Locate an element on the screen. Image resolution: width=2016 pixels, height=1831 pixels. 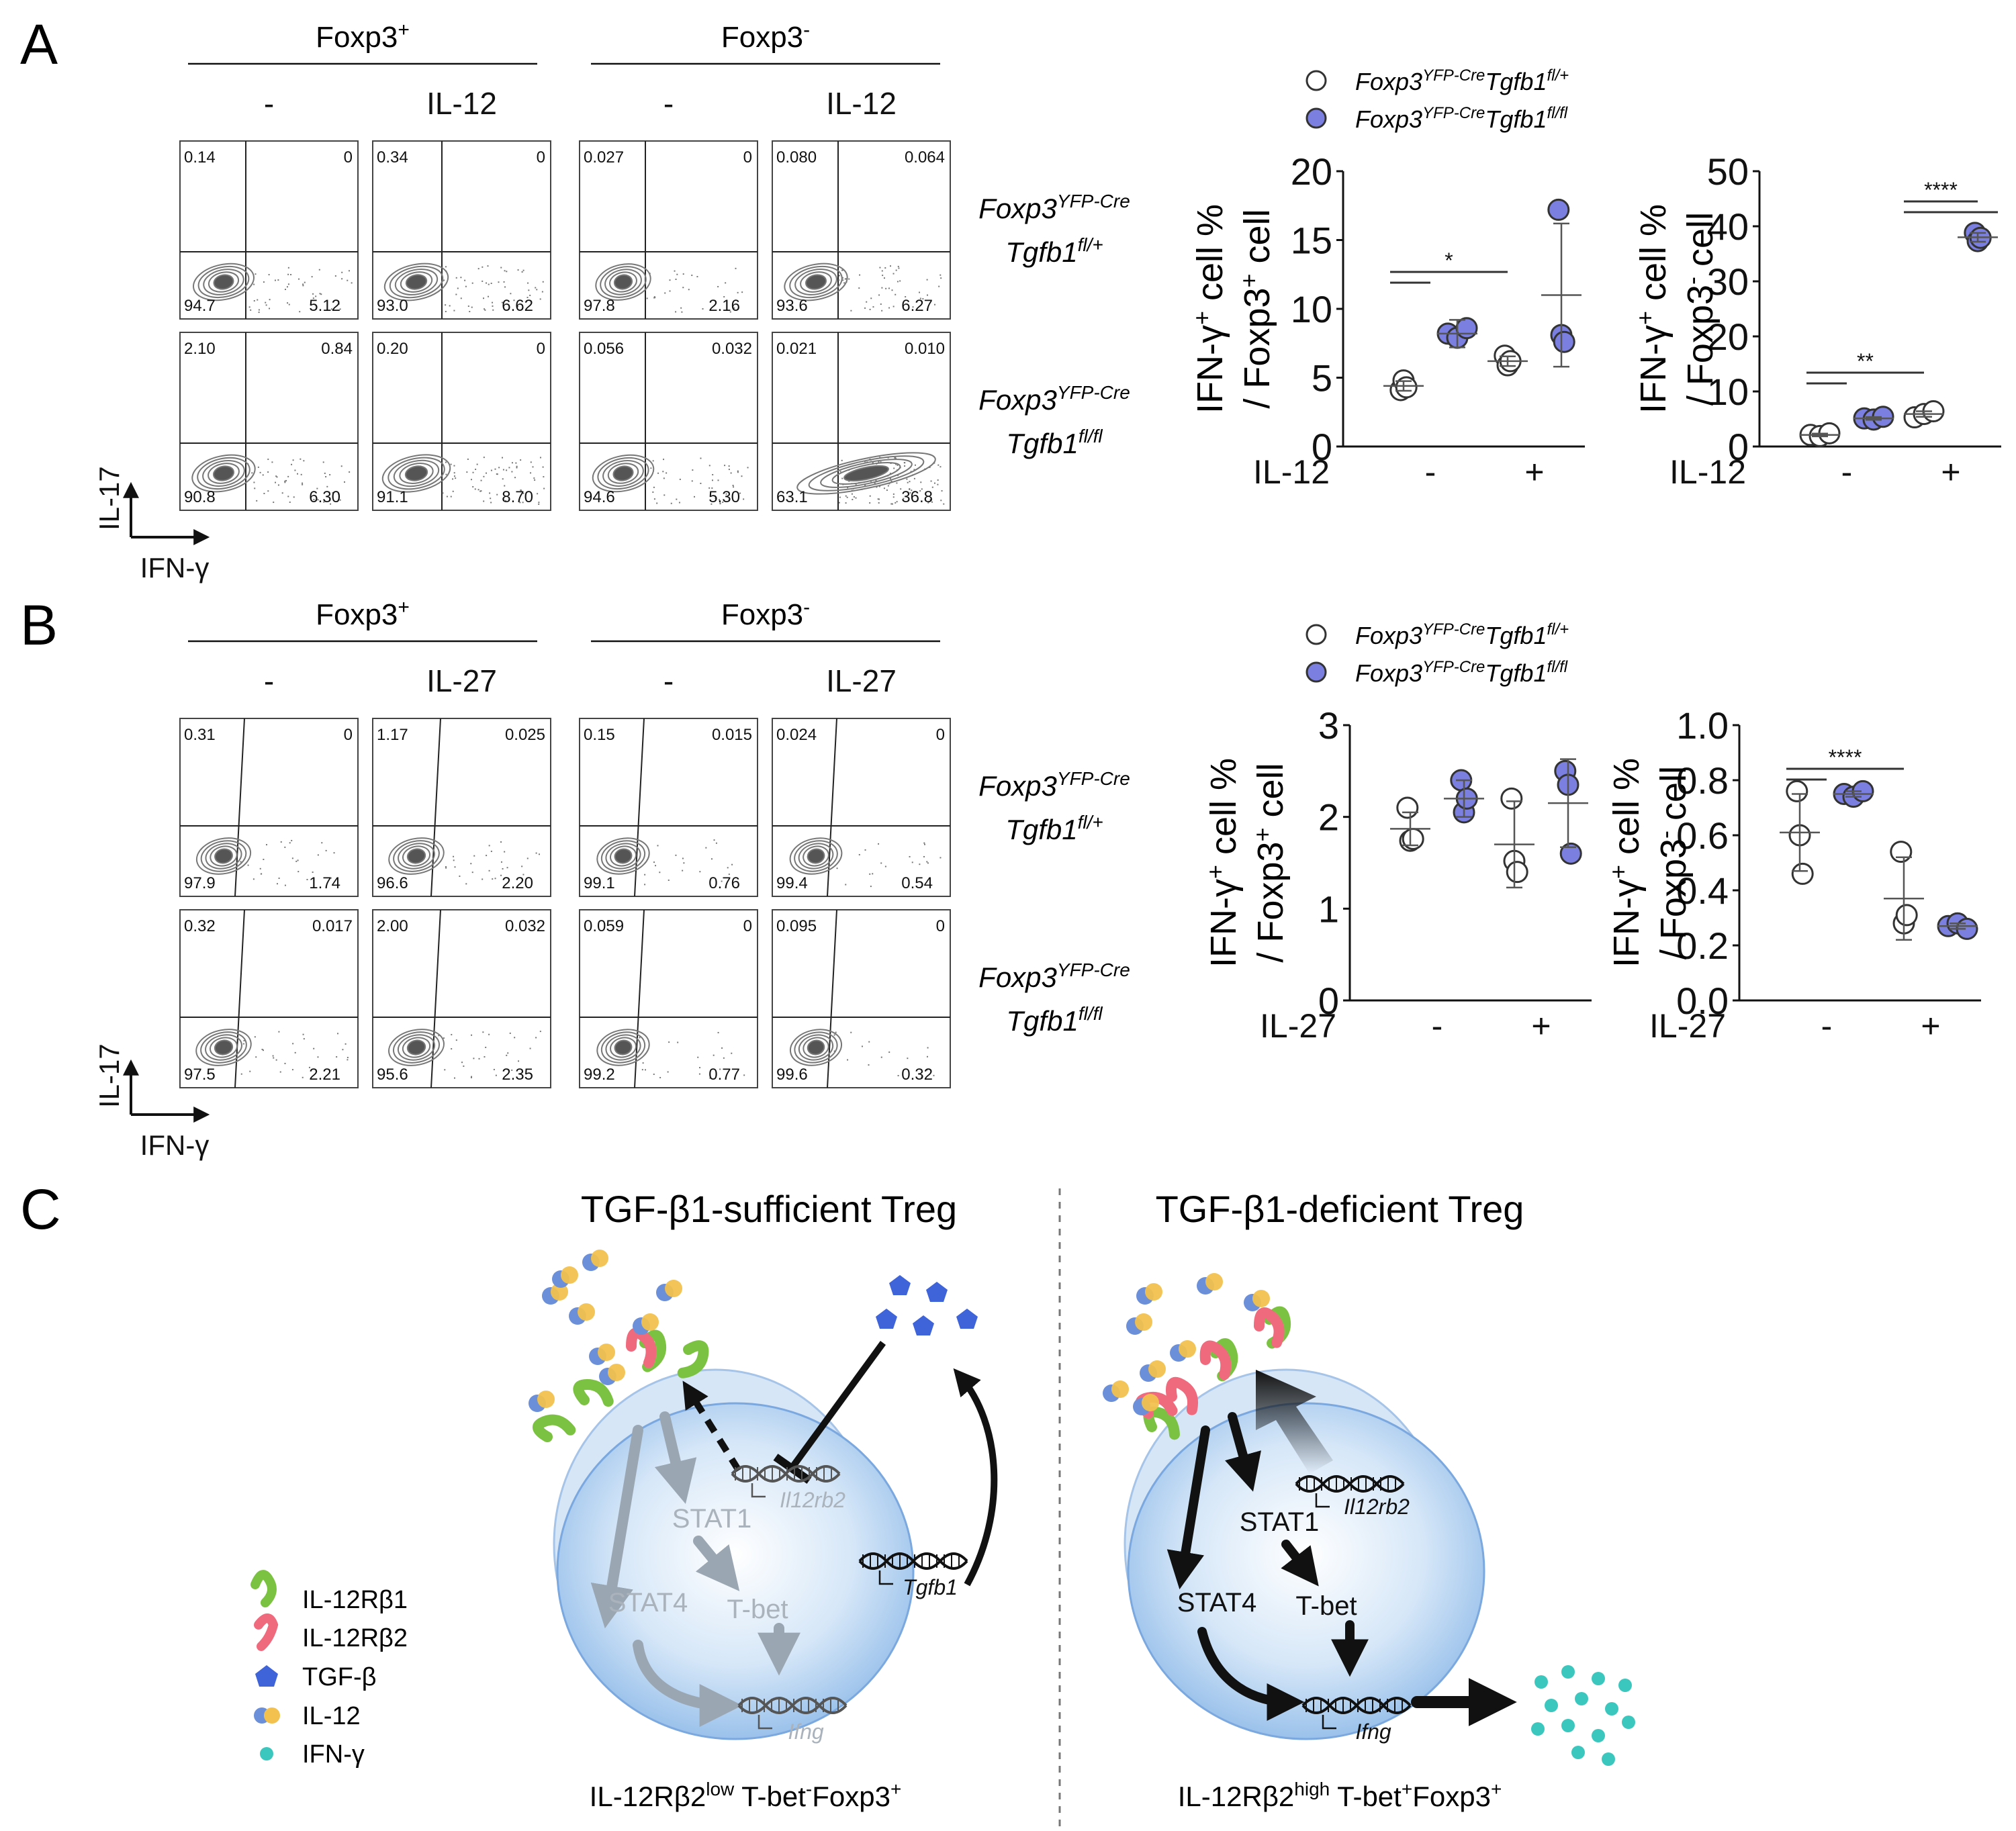
y-tick-label: 0.8 is located at coordinates (1702, 780).